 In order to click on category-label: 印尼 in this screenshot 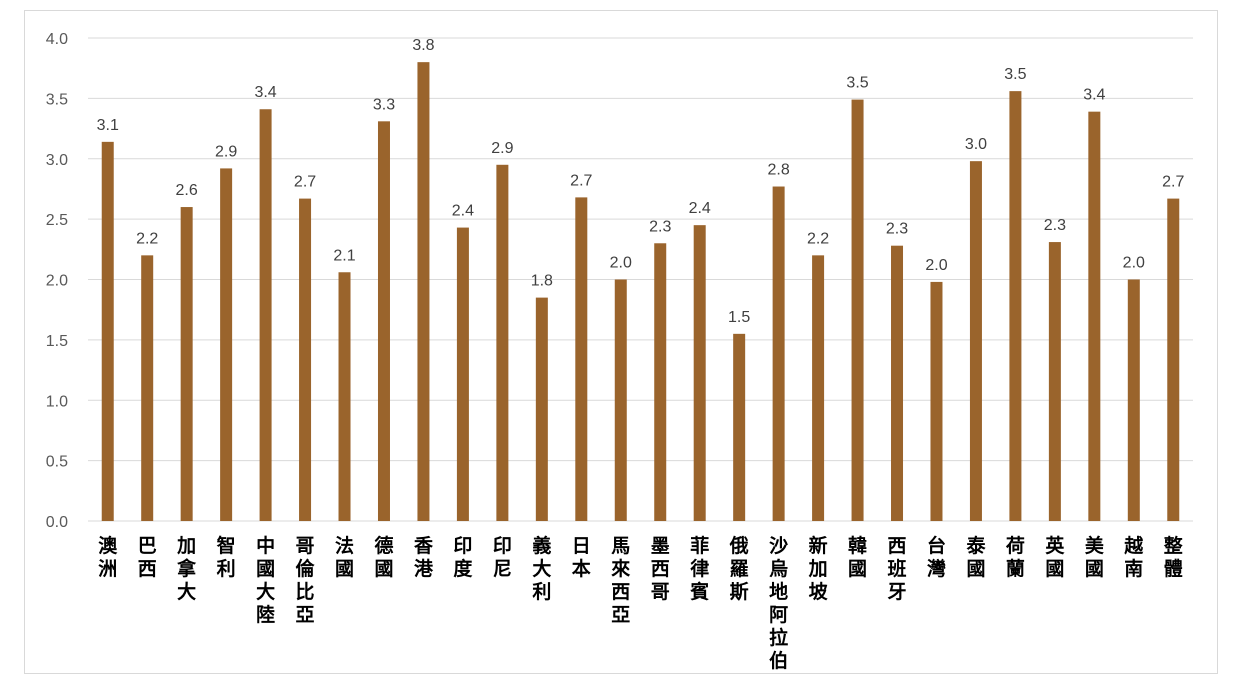, I will do `click(502, 557)`.